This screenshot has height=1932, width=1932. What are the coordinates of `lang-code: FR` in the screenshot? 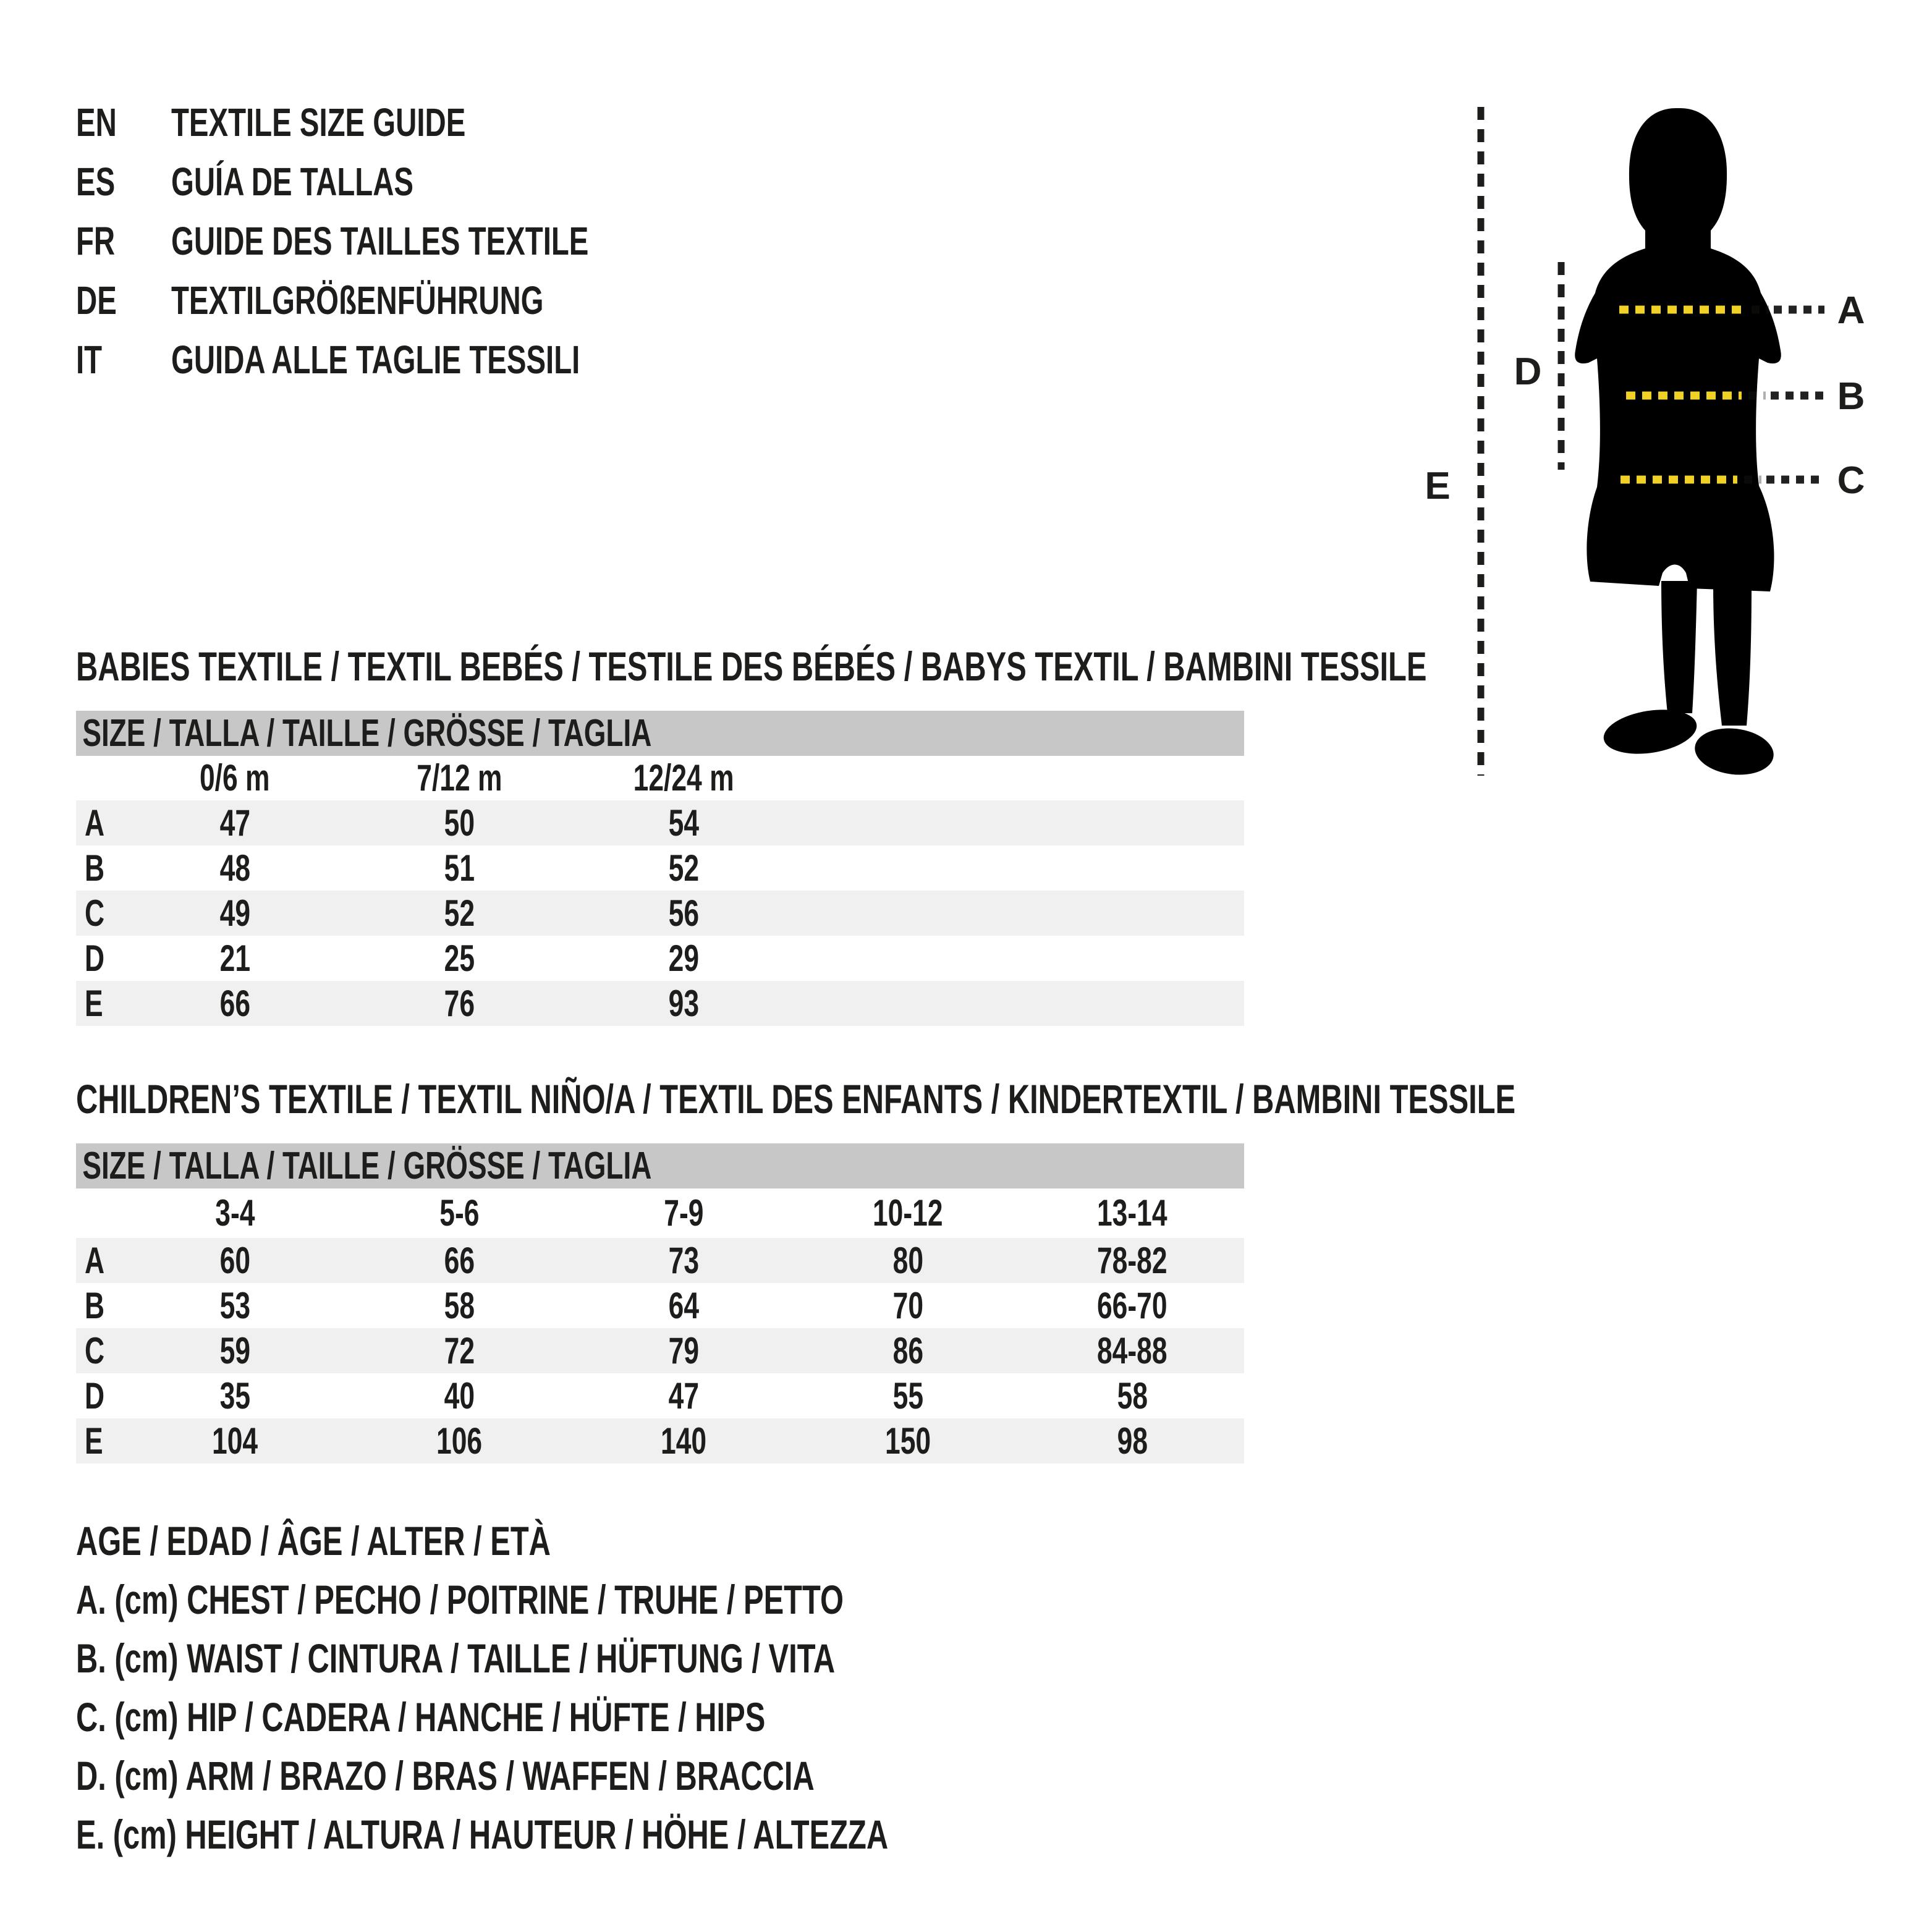 It's located at (96, 241).